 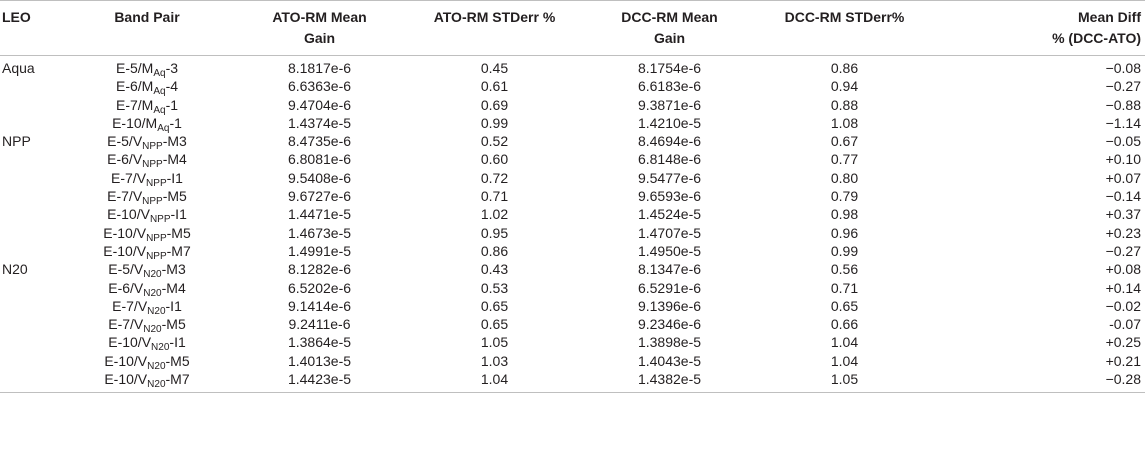 I want to click on header-dcc-gain-line1: DCC-RM Mean, so click(x=669, y=17).